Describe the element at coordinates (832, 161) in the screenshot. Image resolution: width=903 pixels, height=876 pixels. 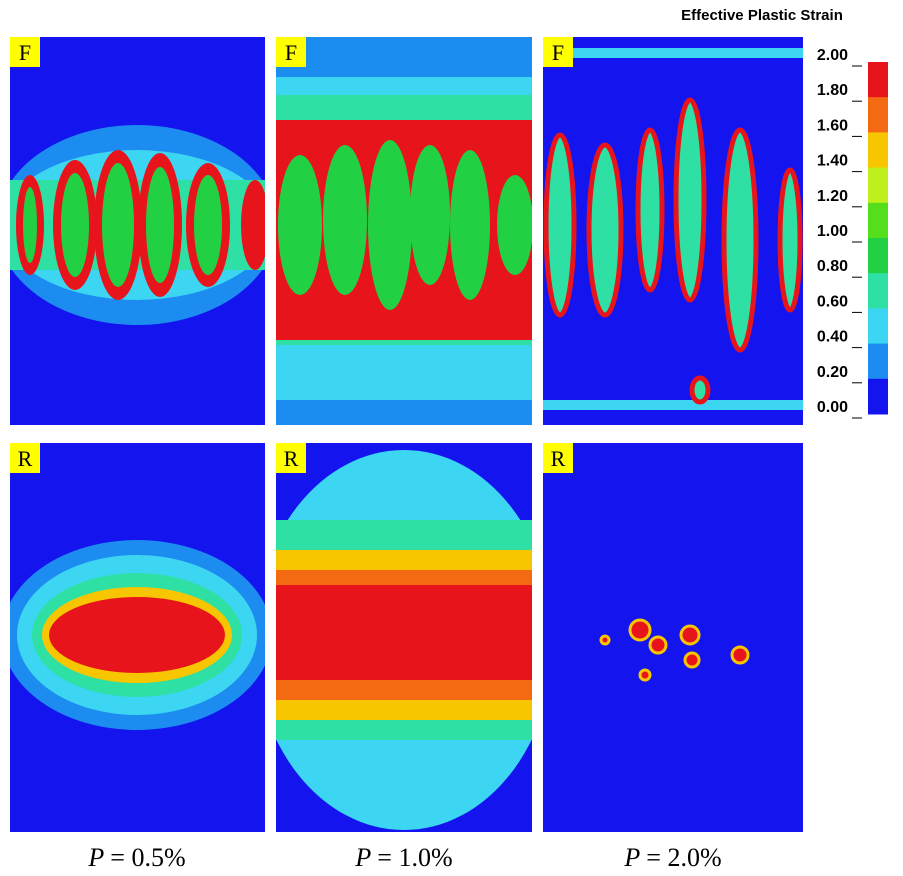
I see `colorbar-tick-label: 1.40` at that location.